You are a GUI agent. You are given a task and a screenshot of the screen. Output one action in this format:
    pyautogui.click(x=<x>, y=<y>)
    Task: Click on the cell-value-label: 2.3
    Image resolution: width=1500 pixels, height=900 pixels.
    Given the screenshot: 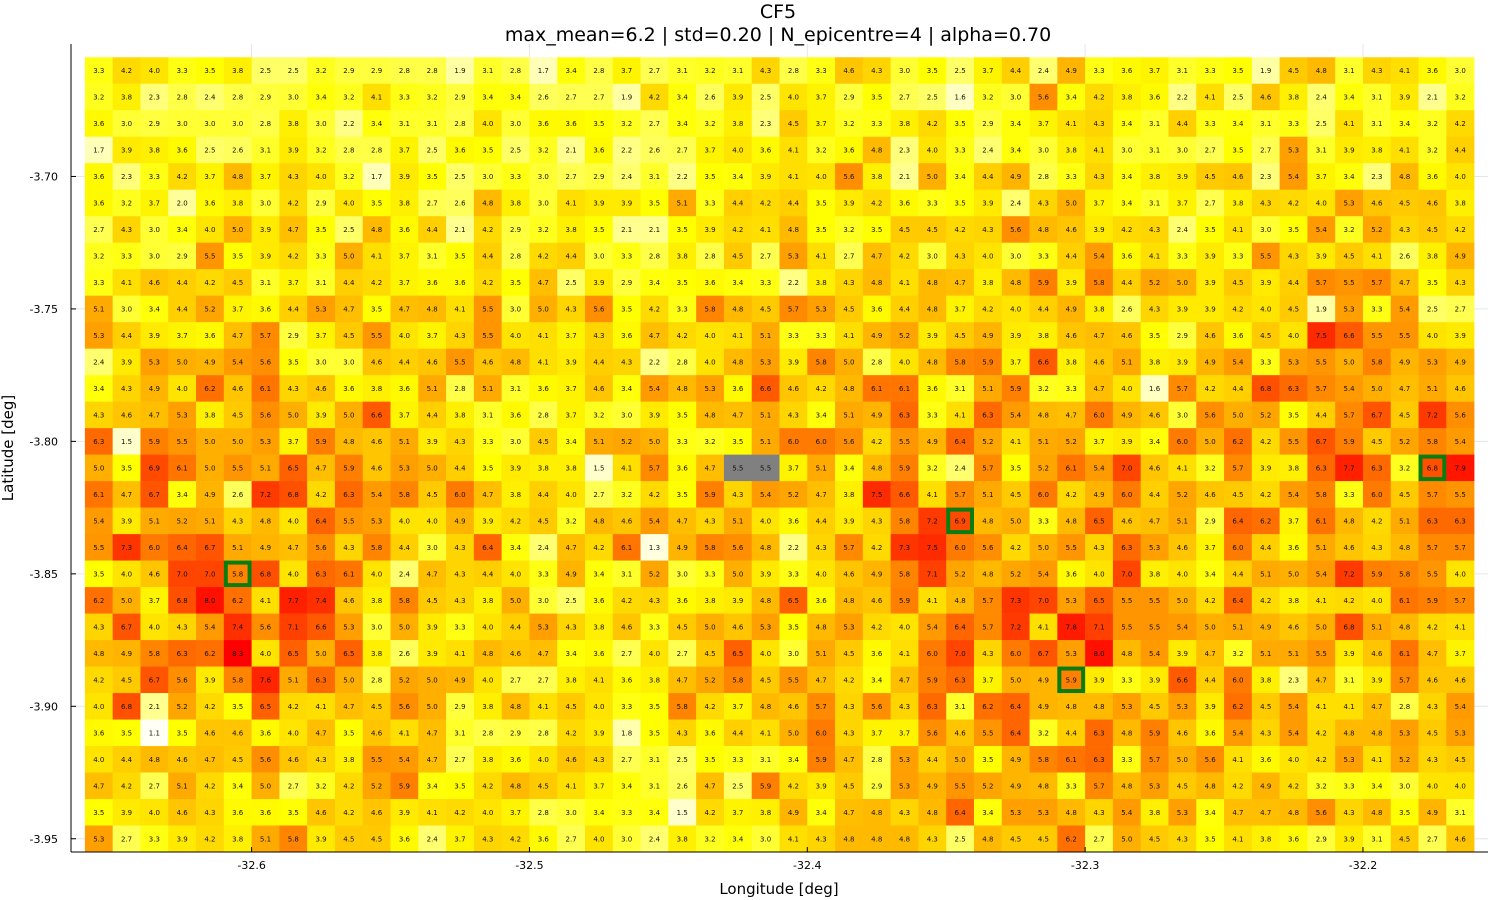 What is the action you would take?
    pyautogui.click(x=154, y=97)
    